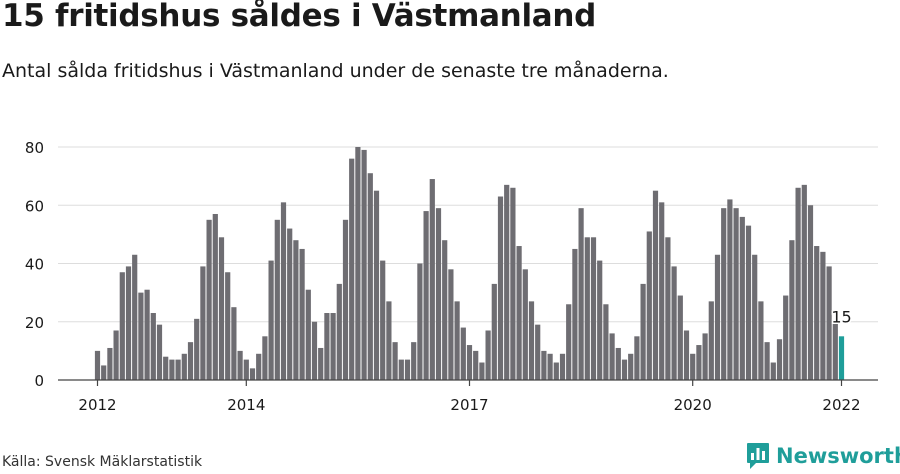  What do you see at coordinates (39, 381) in the screenshot?
I see `y-tick-label: 0` at bounding box center [39, 381].